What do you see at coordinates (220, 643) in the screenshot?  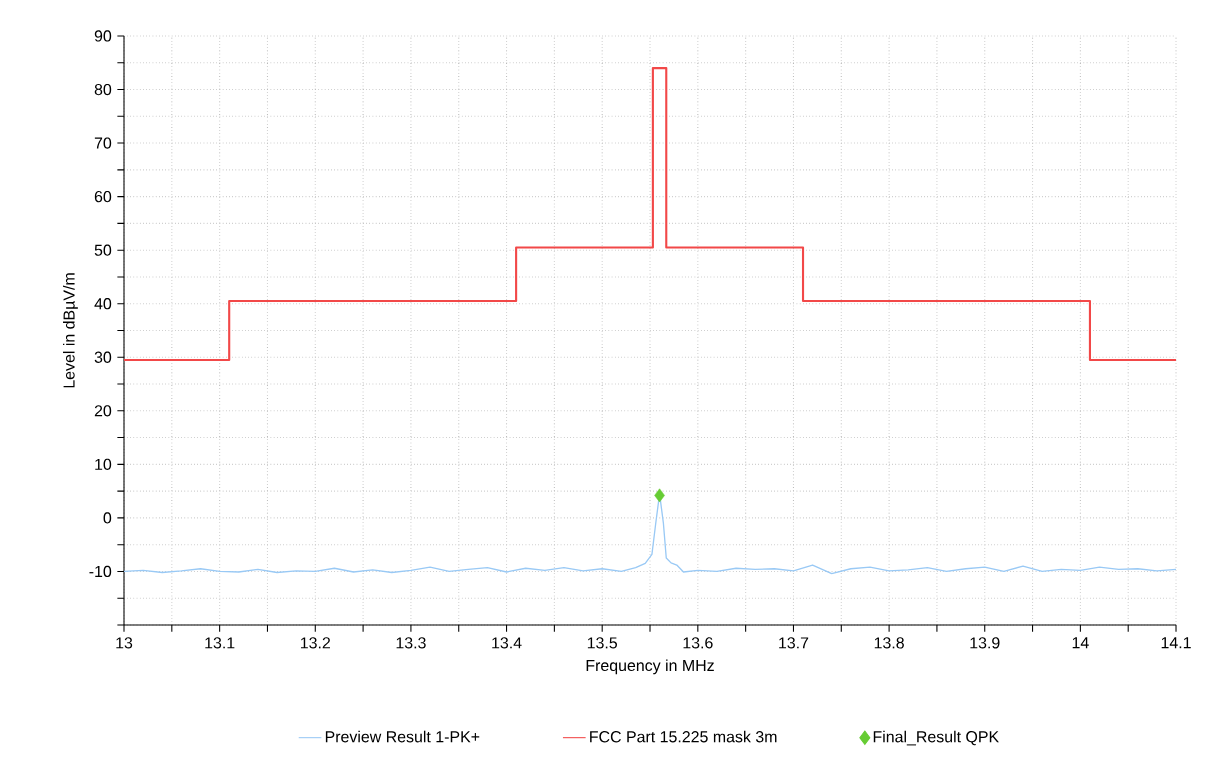 I see `x-tick-label: 13.1` at bounding box center [220, 643].